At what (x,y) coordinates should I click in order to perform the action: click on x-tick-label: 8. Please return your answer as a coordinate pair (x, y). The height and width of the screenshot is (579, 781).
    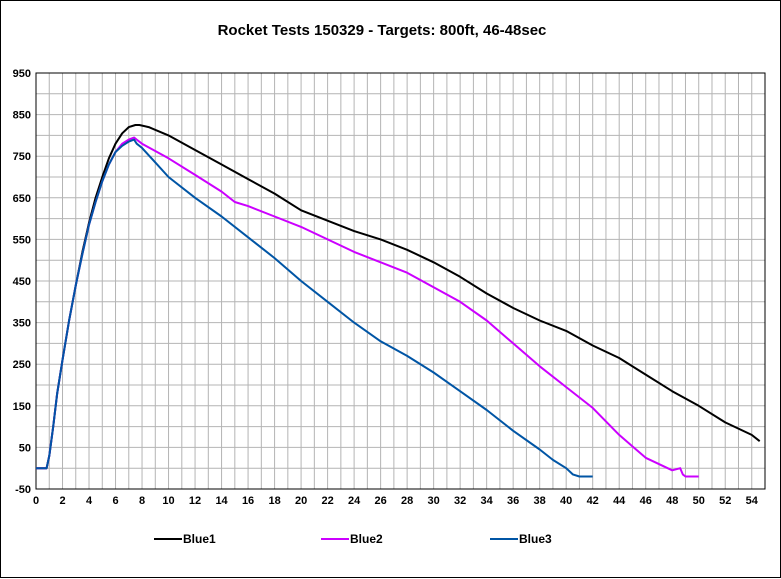
    Looking at the image, I should click on (142, 501).